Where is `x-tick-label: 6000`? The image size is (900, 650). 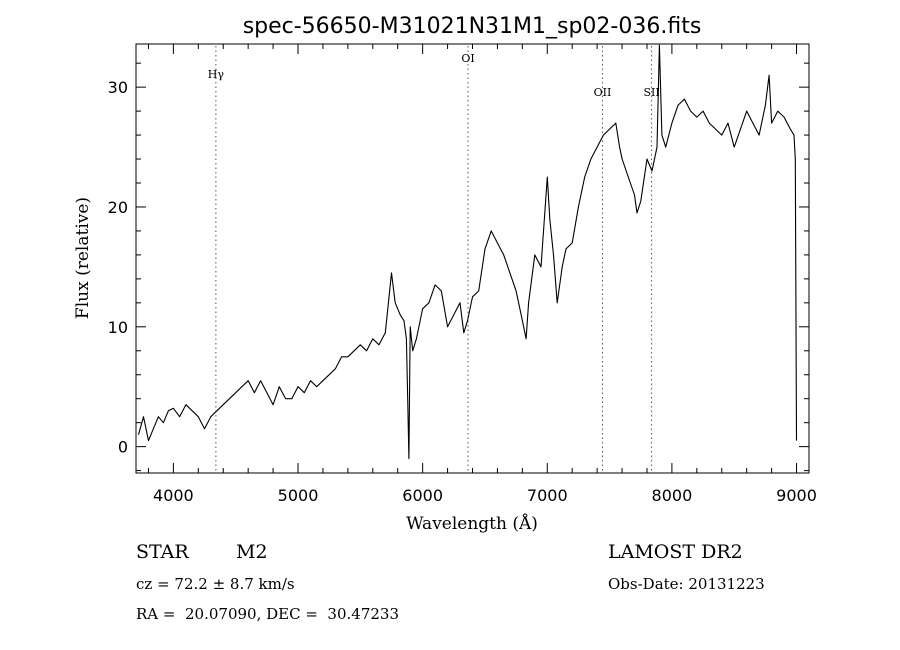
x-tick-label: 6000 is located at coordinates (422, 495).